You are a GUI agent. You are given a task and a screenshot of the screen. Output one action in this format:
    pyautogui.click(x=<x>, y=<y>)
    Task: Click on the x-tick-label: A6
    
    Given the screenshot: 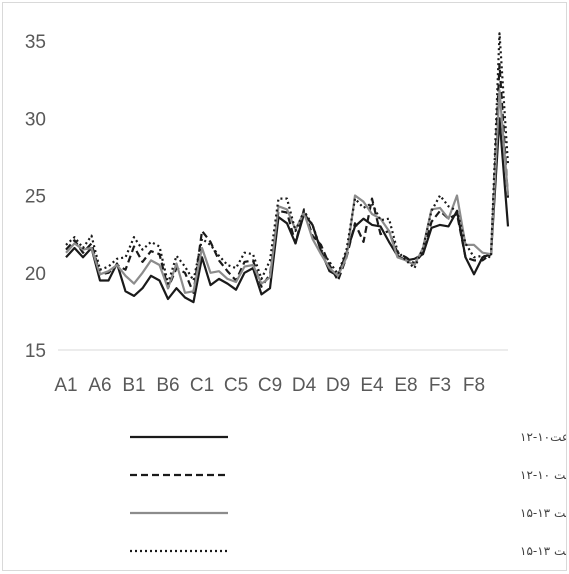 What is the action you would take?
    pyautogui.click(x=99, y=385)
    